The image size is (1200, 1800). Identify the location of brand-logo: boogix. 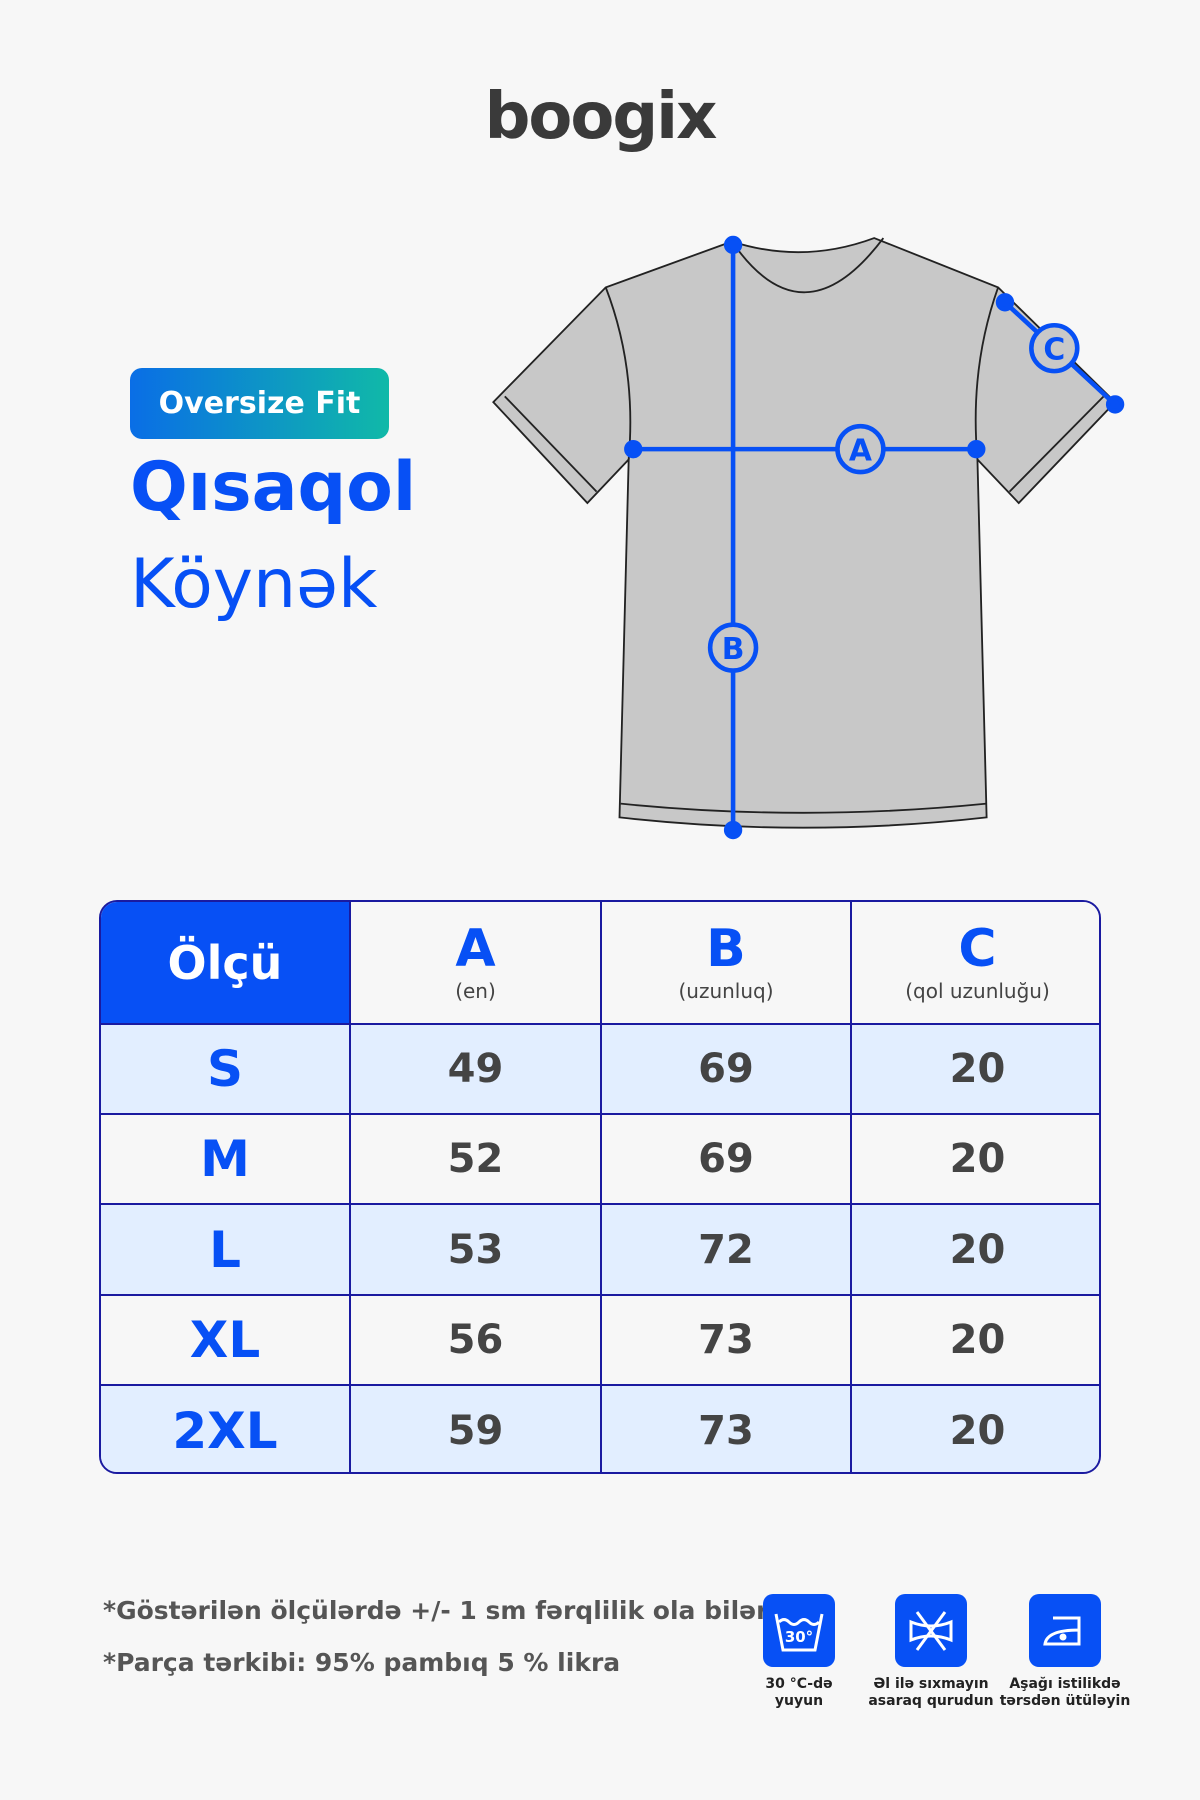
(601, 117).